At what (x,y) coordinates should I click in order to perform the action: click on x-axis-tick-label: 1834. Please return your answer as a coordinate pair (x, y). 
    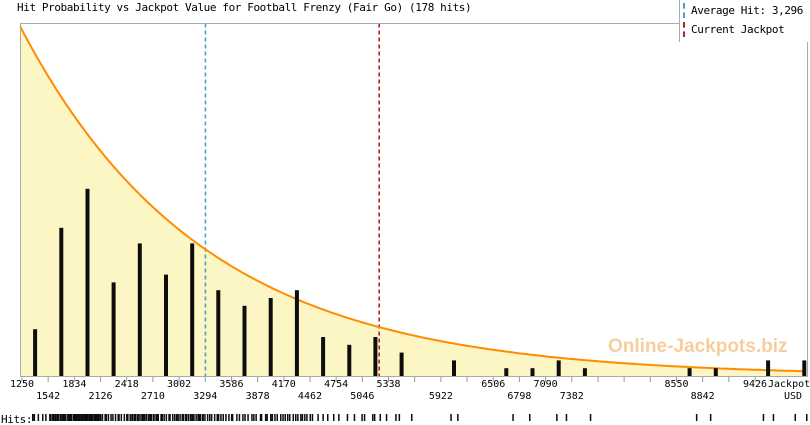
    Looking at the image, I should click on (74, 384).